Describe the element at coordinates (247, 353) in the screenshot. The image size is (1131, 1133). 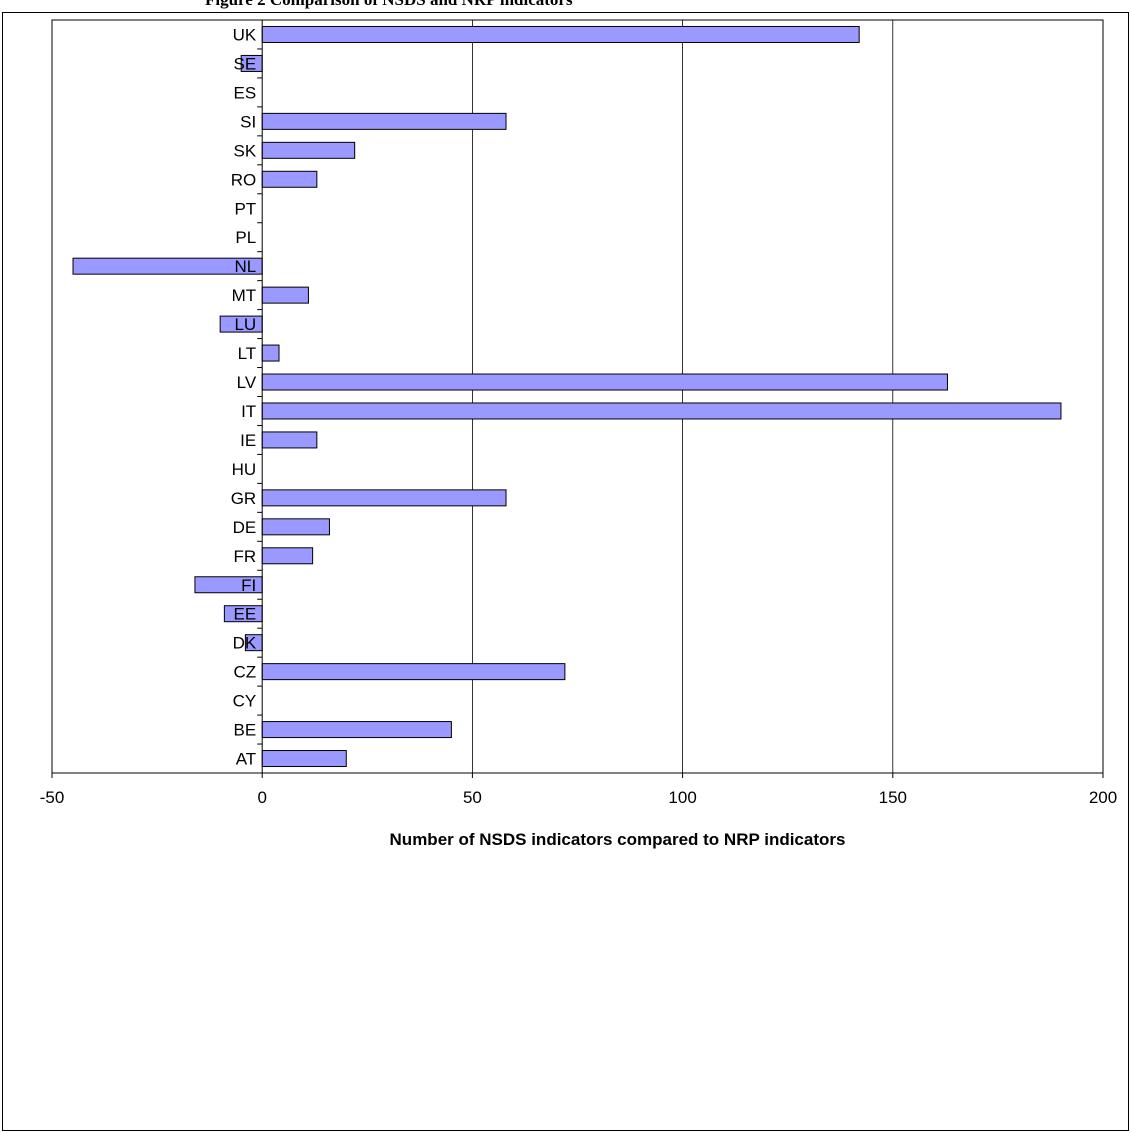
I see `category-label-lt: LT` at that location.